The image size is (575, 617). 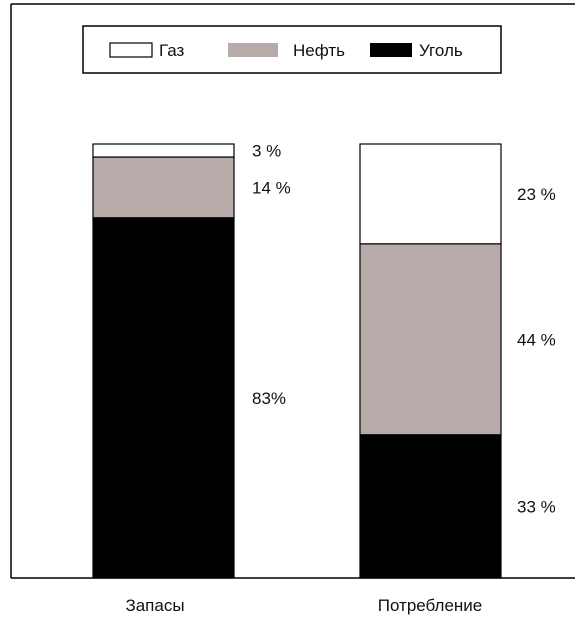 What do you see at coordinates (536, 506) in the screenshot?
I see `value-label-1-2: 33 %` at bounding box center [536, 506].